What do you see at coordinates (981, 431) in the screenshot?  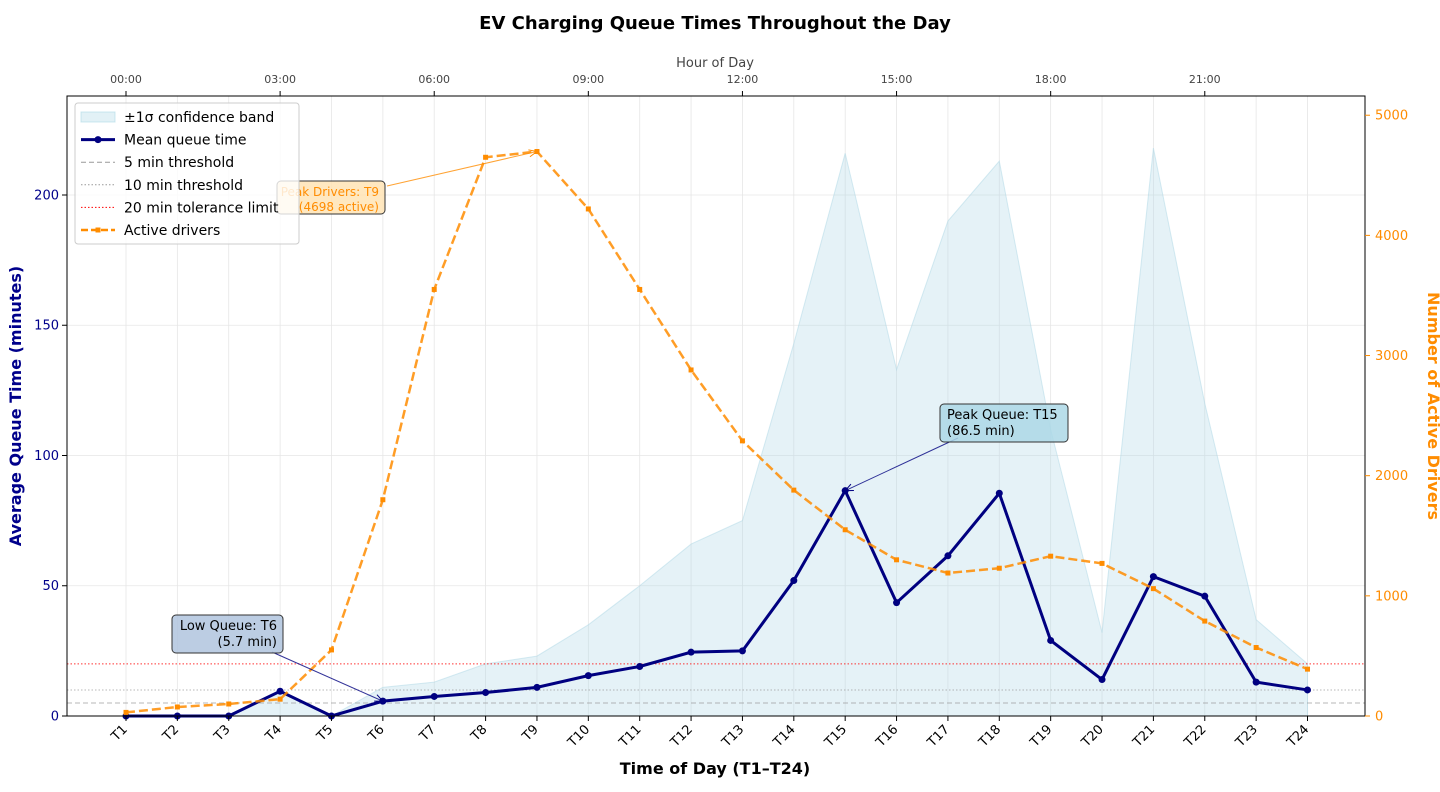 I see `annotation-label: (86.5 min)` at bounding box center [981, 431].